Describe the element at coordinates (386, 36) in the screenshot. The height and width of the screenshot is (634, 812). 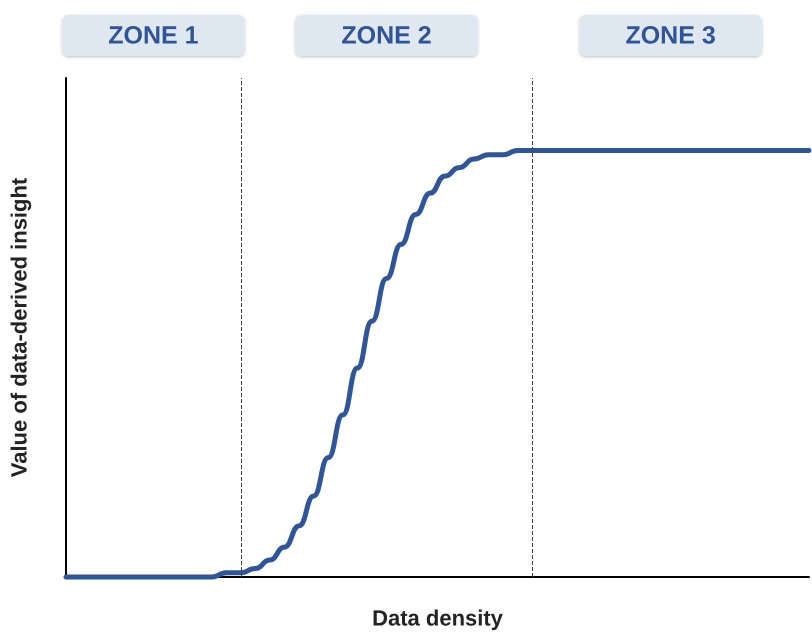
I see `text: ZONE 2` at that location.